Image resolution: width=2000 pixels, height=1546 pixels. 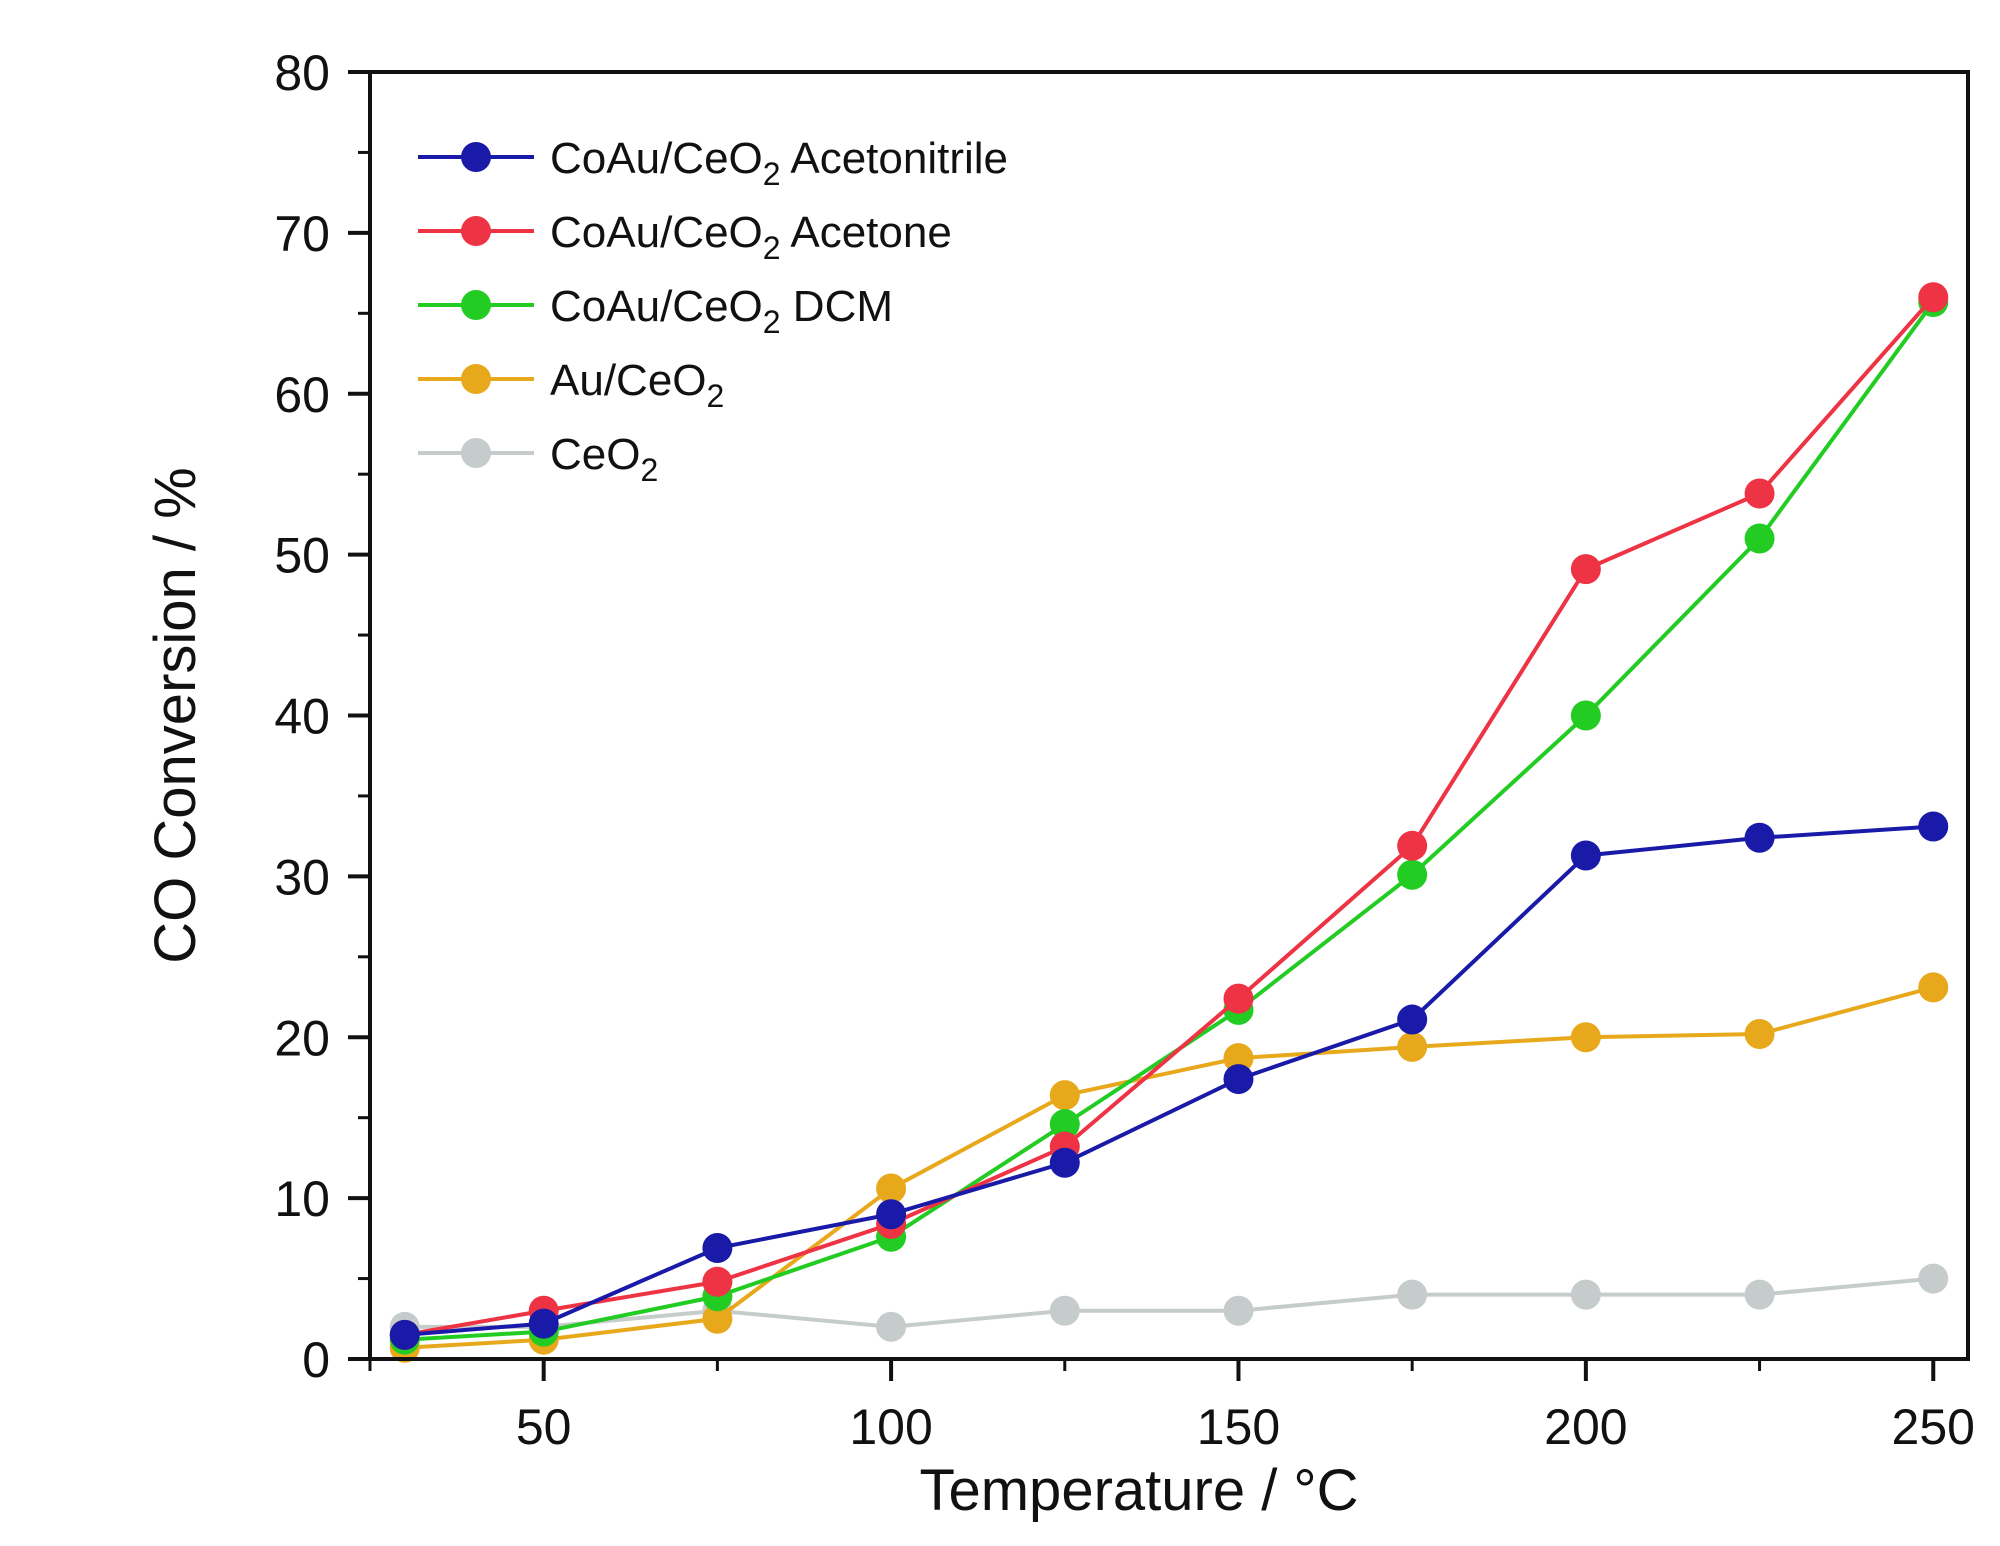 What do you see at coordinates (1585, 1427) in the screenshot?
I see `x-tick-label: 200` at bounding box center [1585, 1427].